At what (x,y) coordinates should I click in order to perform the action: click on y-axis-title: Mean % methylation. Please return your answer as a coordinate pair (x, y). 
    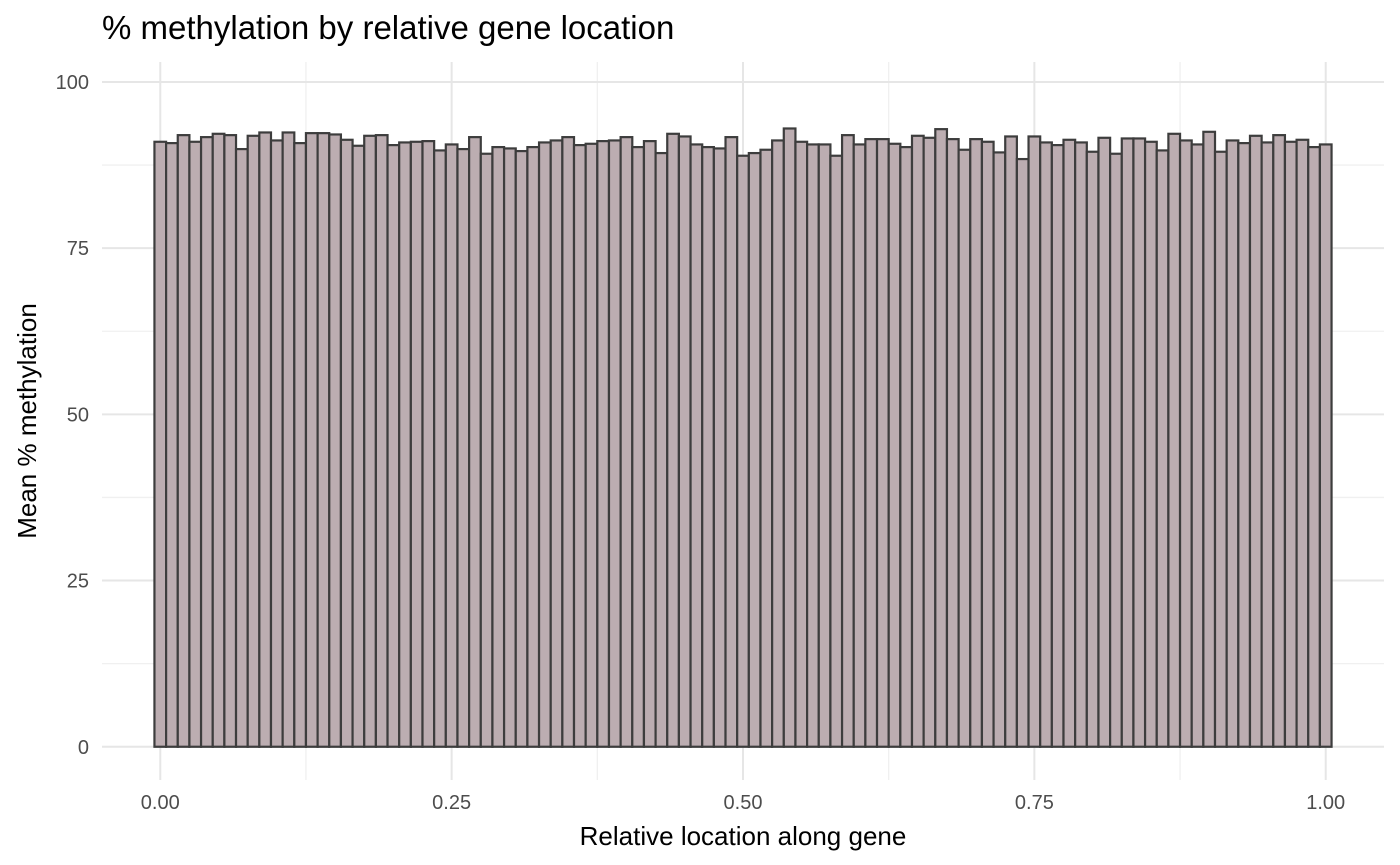
    Looking at the image, I should click on (27, 421).